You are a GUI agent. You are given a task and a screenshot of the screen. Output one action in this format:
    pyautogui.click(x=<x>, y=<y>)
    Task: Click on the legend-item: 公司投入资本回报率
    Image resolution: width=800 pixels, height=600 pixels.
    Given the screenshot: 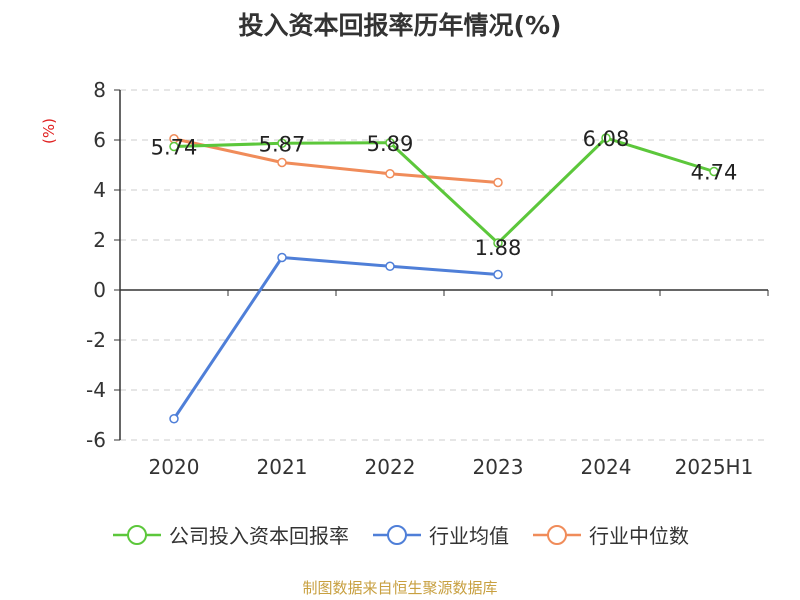 What is the action you would take?
    pyautogui.click(x=230, y=534)
    